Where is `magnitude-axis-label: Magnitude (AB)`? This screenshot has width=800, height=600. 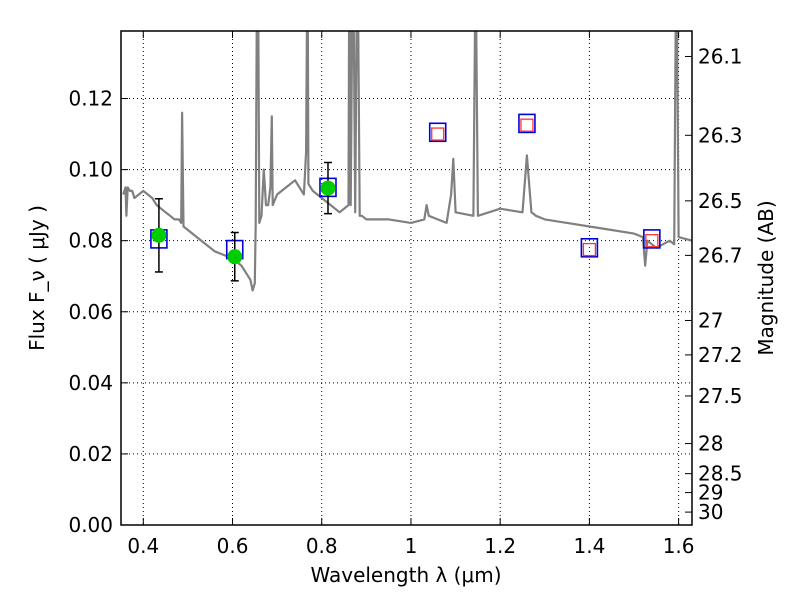 magnitude-axis-label: Magnitude (AB) is located at coordinates (766, 277).